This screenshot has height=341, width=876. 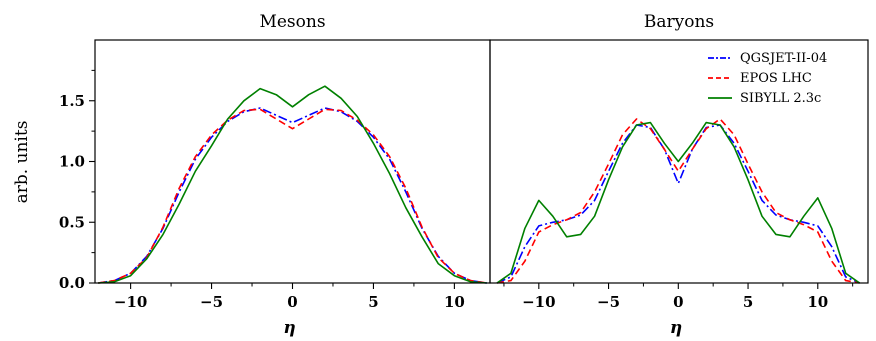 What do you see at coordinates (679, 22) in the screenshot?
I see `panel-title: Baryons` at bounding box center [679, 22].